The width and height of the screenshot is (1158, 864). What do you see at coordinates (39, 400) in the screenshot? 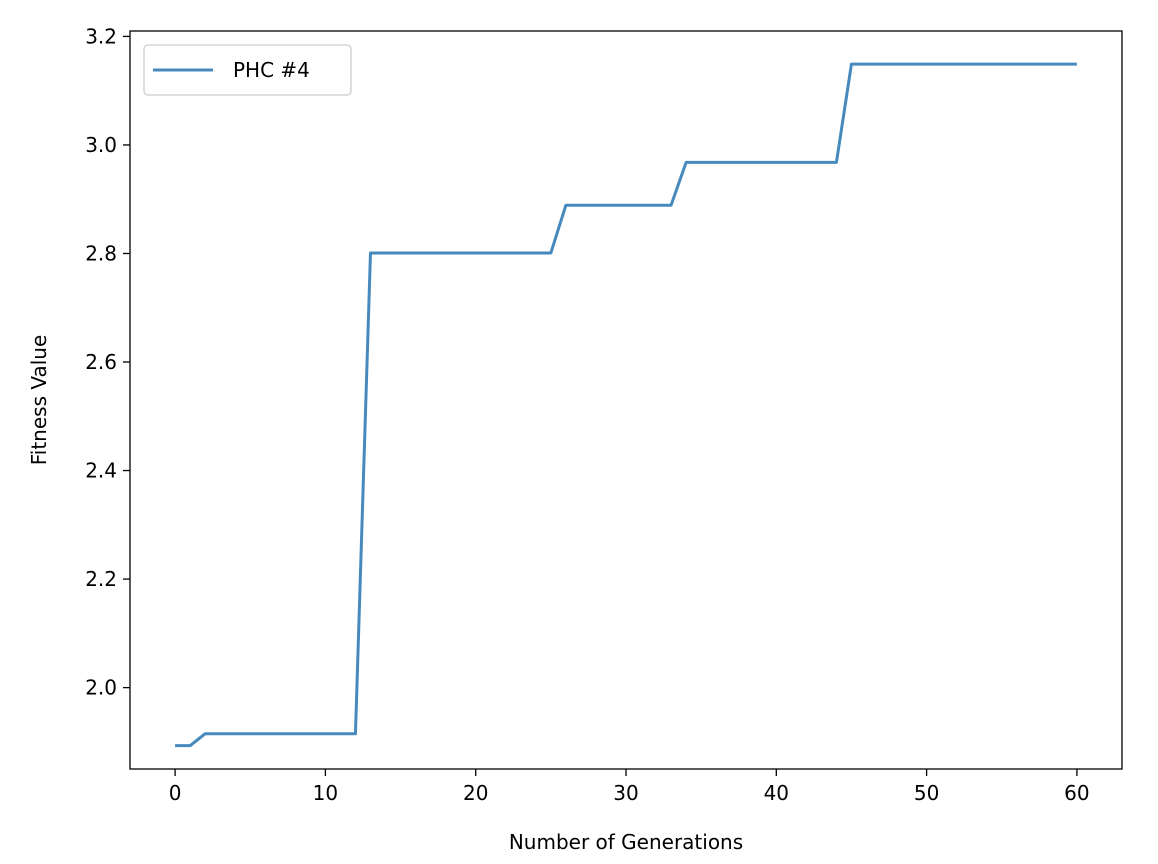
I see `y-axis-label: Fitness Value` at bounding box center [39, 400].